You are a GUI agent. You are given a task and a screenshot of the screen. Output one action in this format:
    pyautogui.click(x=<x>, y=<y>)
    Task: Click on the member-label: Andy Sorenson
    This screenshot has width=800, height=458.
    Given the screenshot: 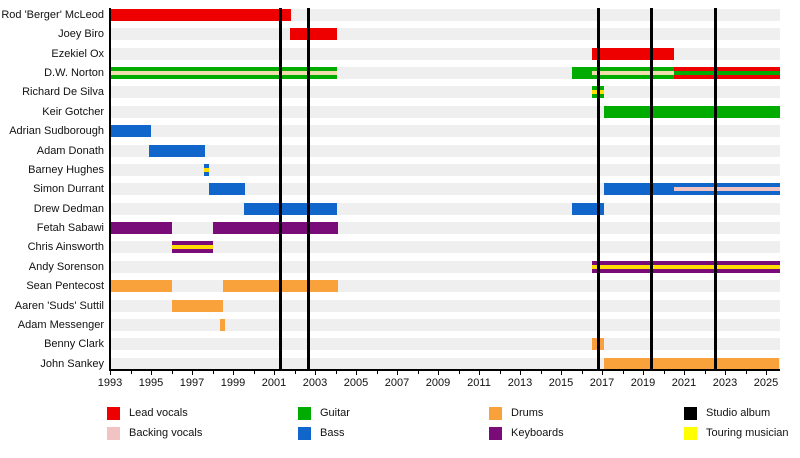 What is the action you would take?
    pyautogui.click(x=66, y=266)
    